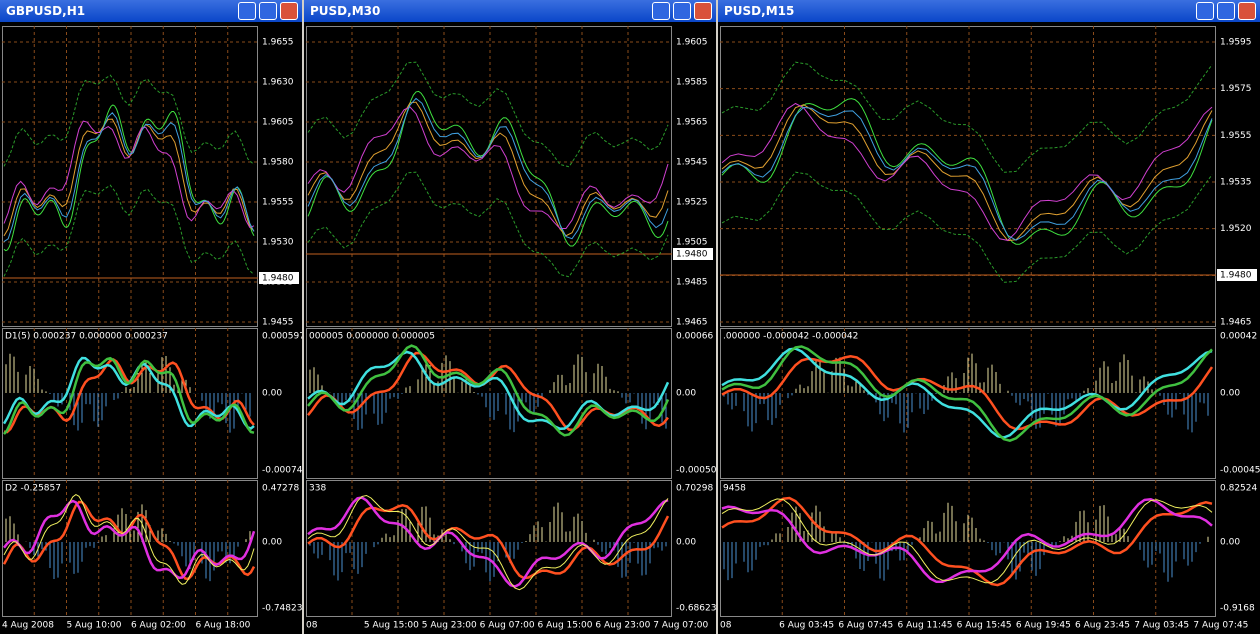 The width and height of the screenshot is (1260, 634). Describe the element at coordinates (278, 243) in the screenshot. I see `price-label: 1.9530` at that location.